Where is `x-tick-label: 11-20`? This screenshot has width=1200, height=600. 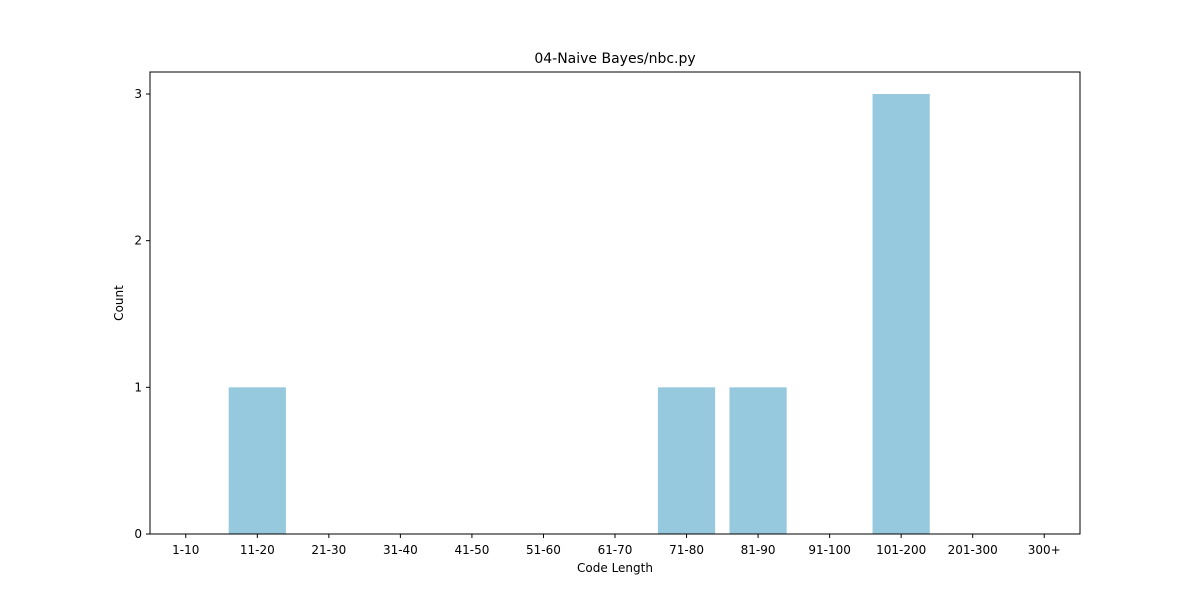 x-tick-label: 11-20 is located at coordinates (257, 550).